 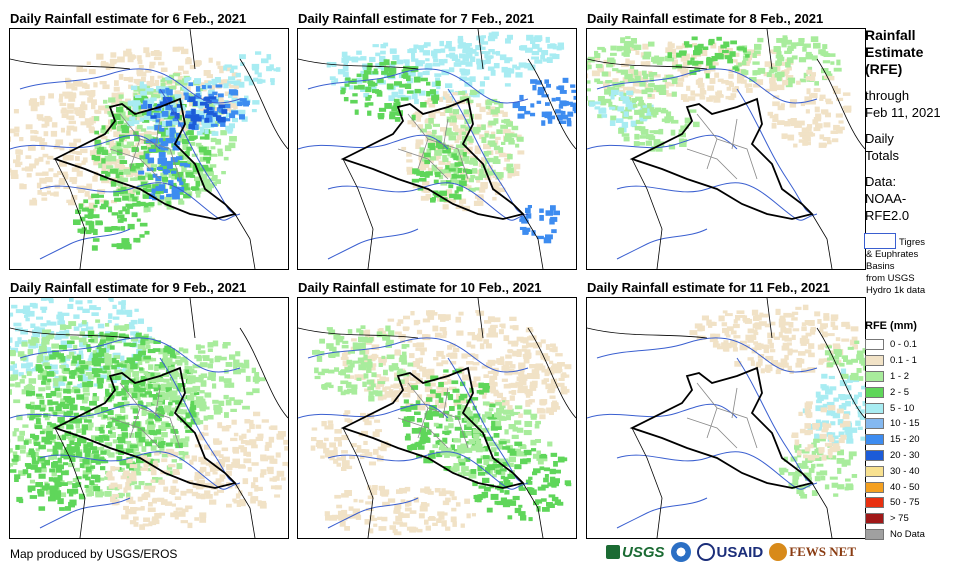 I want to click on legend-daily-totals: Daily Totals, so click(x=882, y=147).